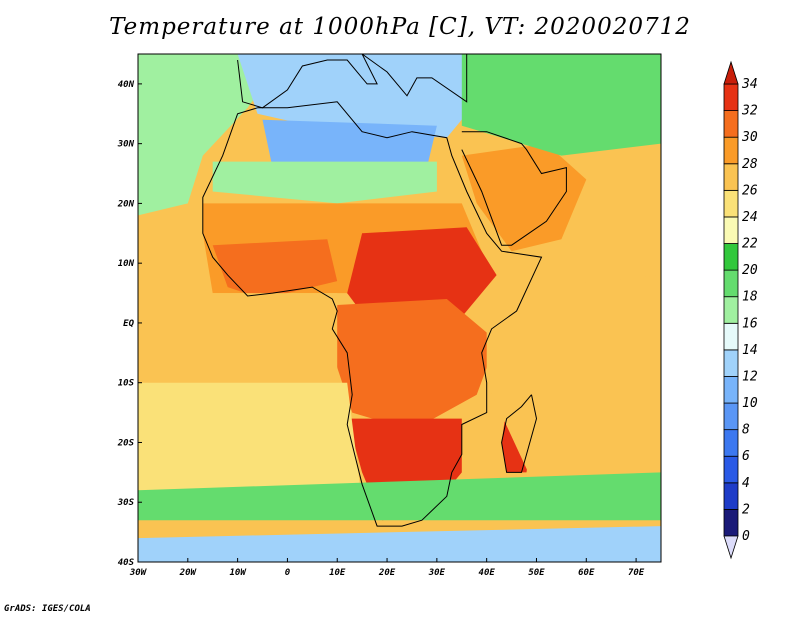 The width and height of the screenshot is (800, 618). What do you see at coordinates (750, 376) in the screenshot?
I see `colorbar-level-label: 12` at bounding box center [750, 376].